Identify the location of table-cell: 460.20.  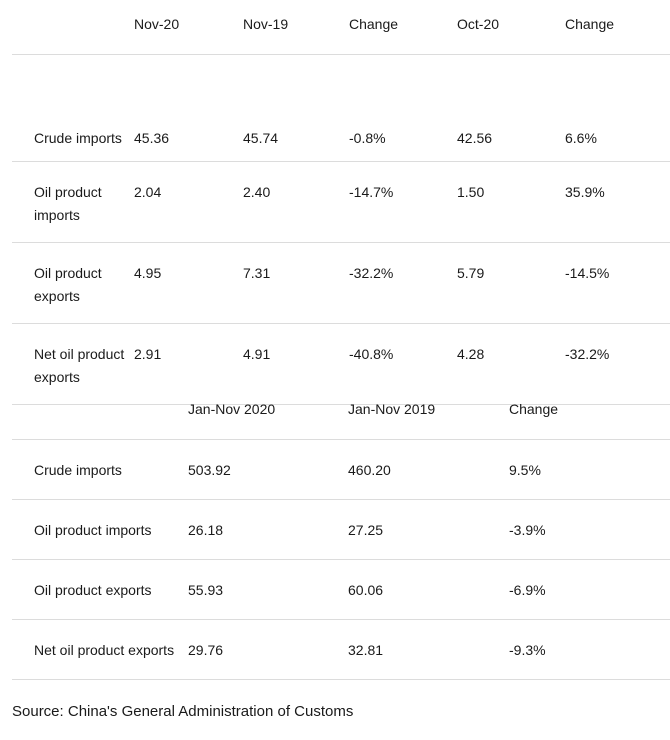
(369, 469).